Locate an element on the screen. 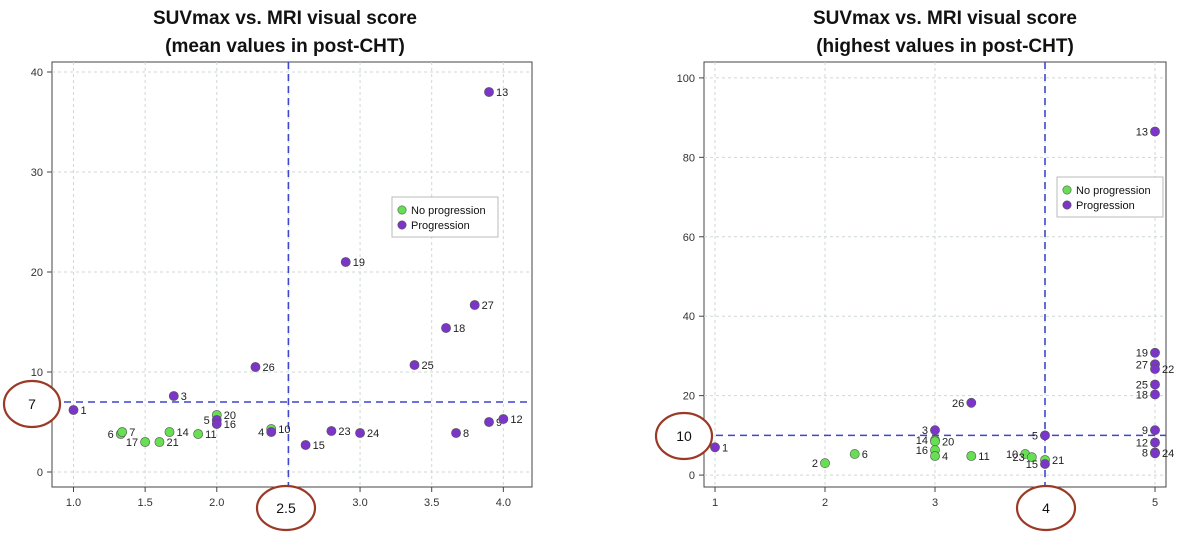 Image resolution: width=1200 pixels, height=542 pixels. point-label: 17 is located at coordinates (132, 443).